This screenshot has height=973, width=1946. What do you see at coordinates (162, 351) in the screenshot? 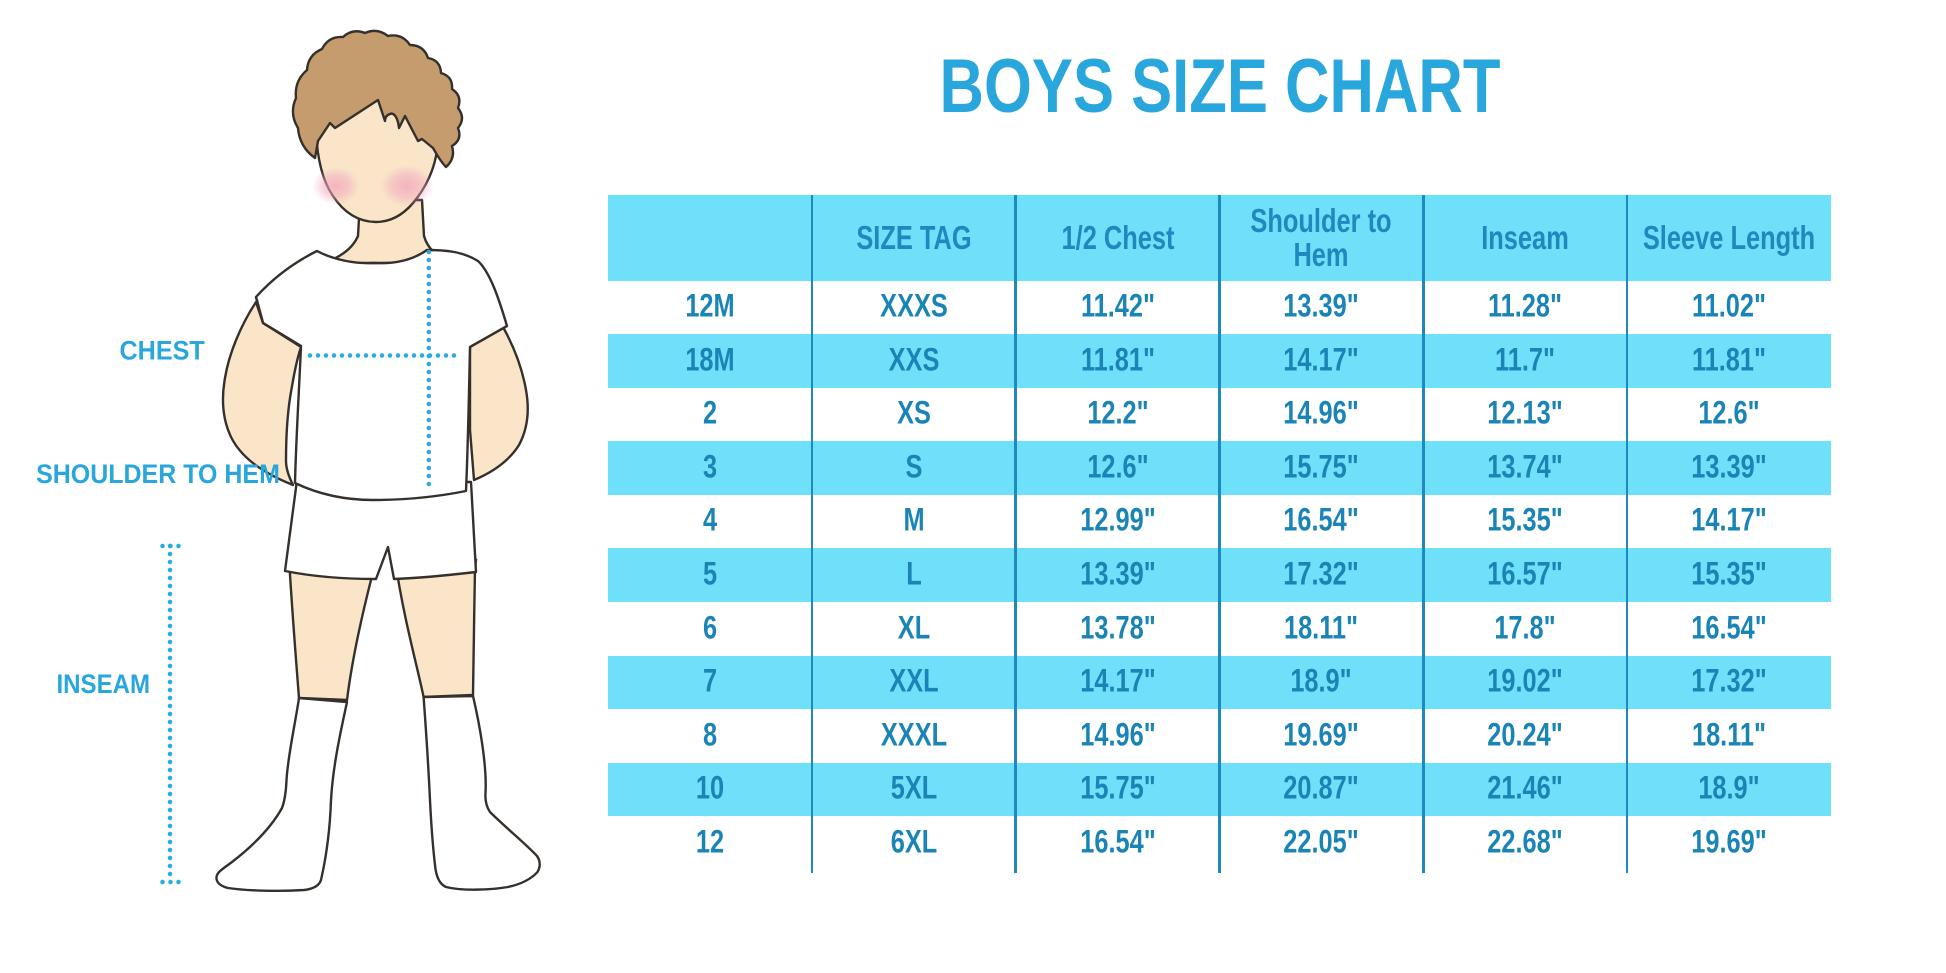
I see `svg-text: CHEST` at bounding box center [162, 351].